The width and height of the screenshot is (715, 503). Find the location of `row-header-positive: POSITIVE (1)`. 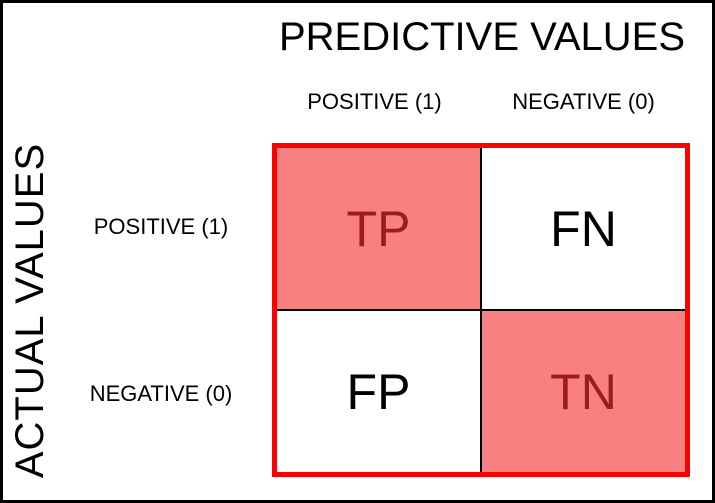

row-header-positive: POSITIVE (1) is located at coordinates (161, 226).